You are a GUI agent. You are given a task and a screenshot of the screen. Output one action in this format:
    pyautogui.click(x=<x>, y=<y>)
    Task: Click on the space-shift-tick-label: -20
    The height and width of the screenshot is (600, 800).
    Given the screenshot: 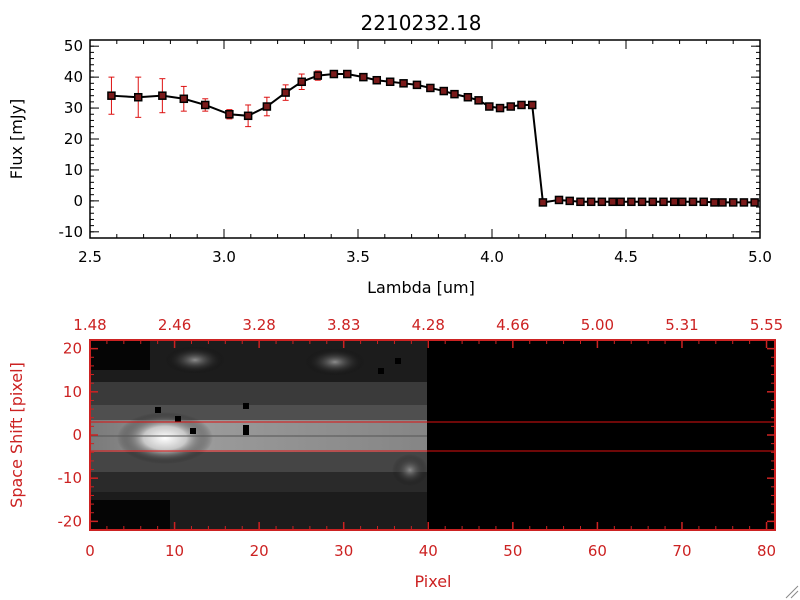 What is the action you would take?
    pyautogui.click(x=70, y=521)
    